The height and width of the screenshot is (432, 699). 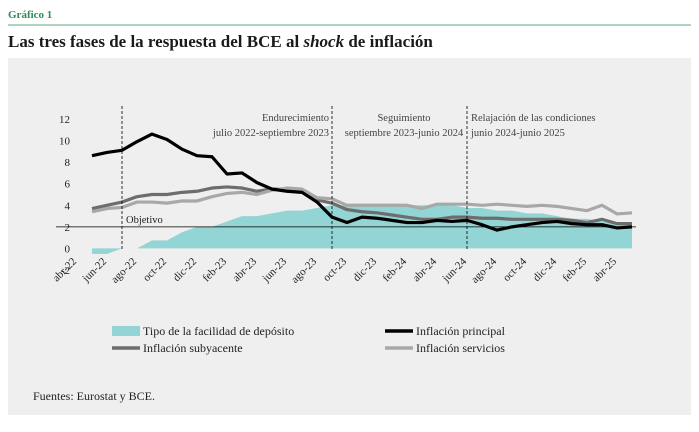 What do you see at coordinates (218, 331) in the screenshot?
I see `legend-label: Tipo de la facilidad de depósito` at bounding box center [218, 331].